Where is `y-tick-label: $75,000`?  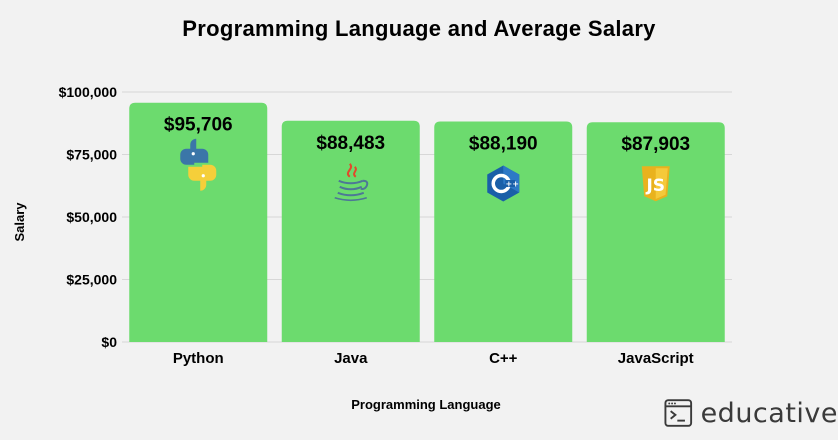 y-tick-label: $75,000 is located at coordinates (91, 155).